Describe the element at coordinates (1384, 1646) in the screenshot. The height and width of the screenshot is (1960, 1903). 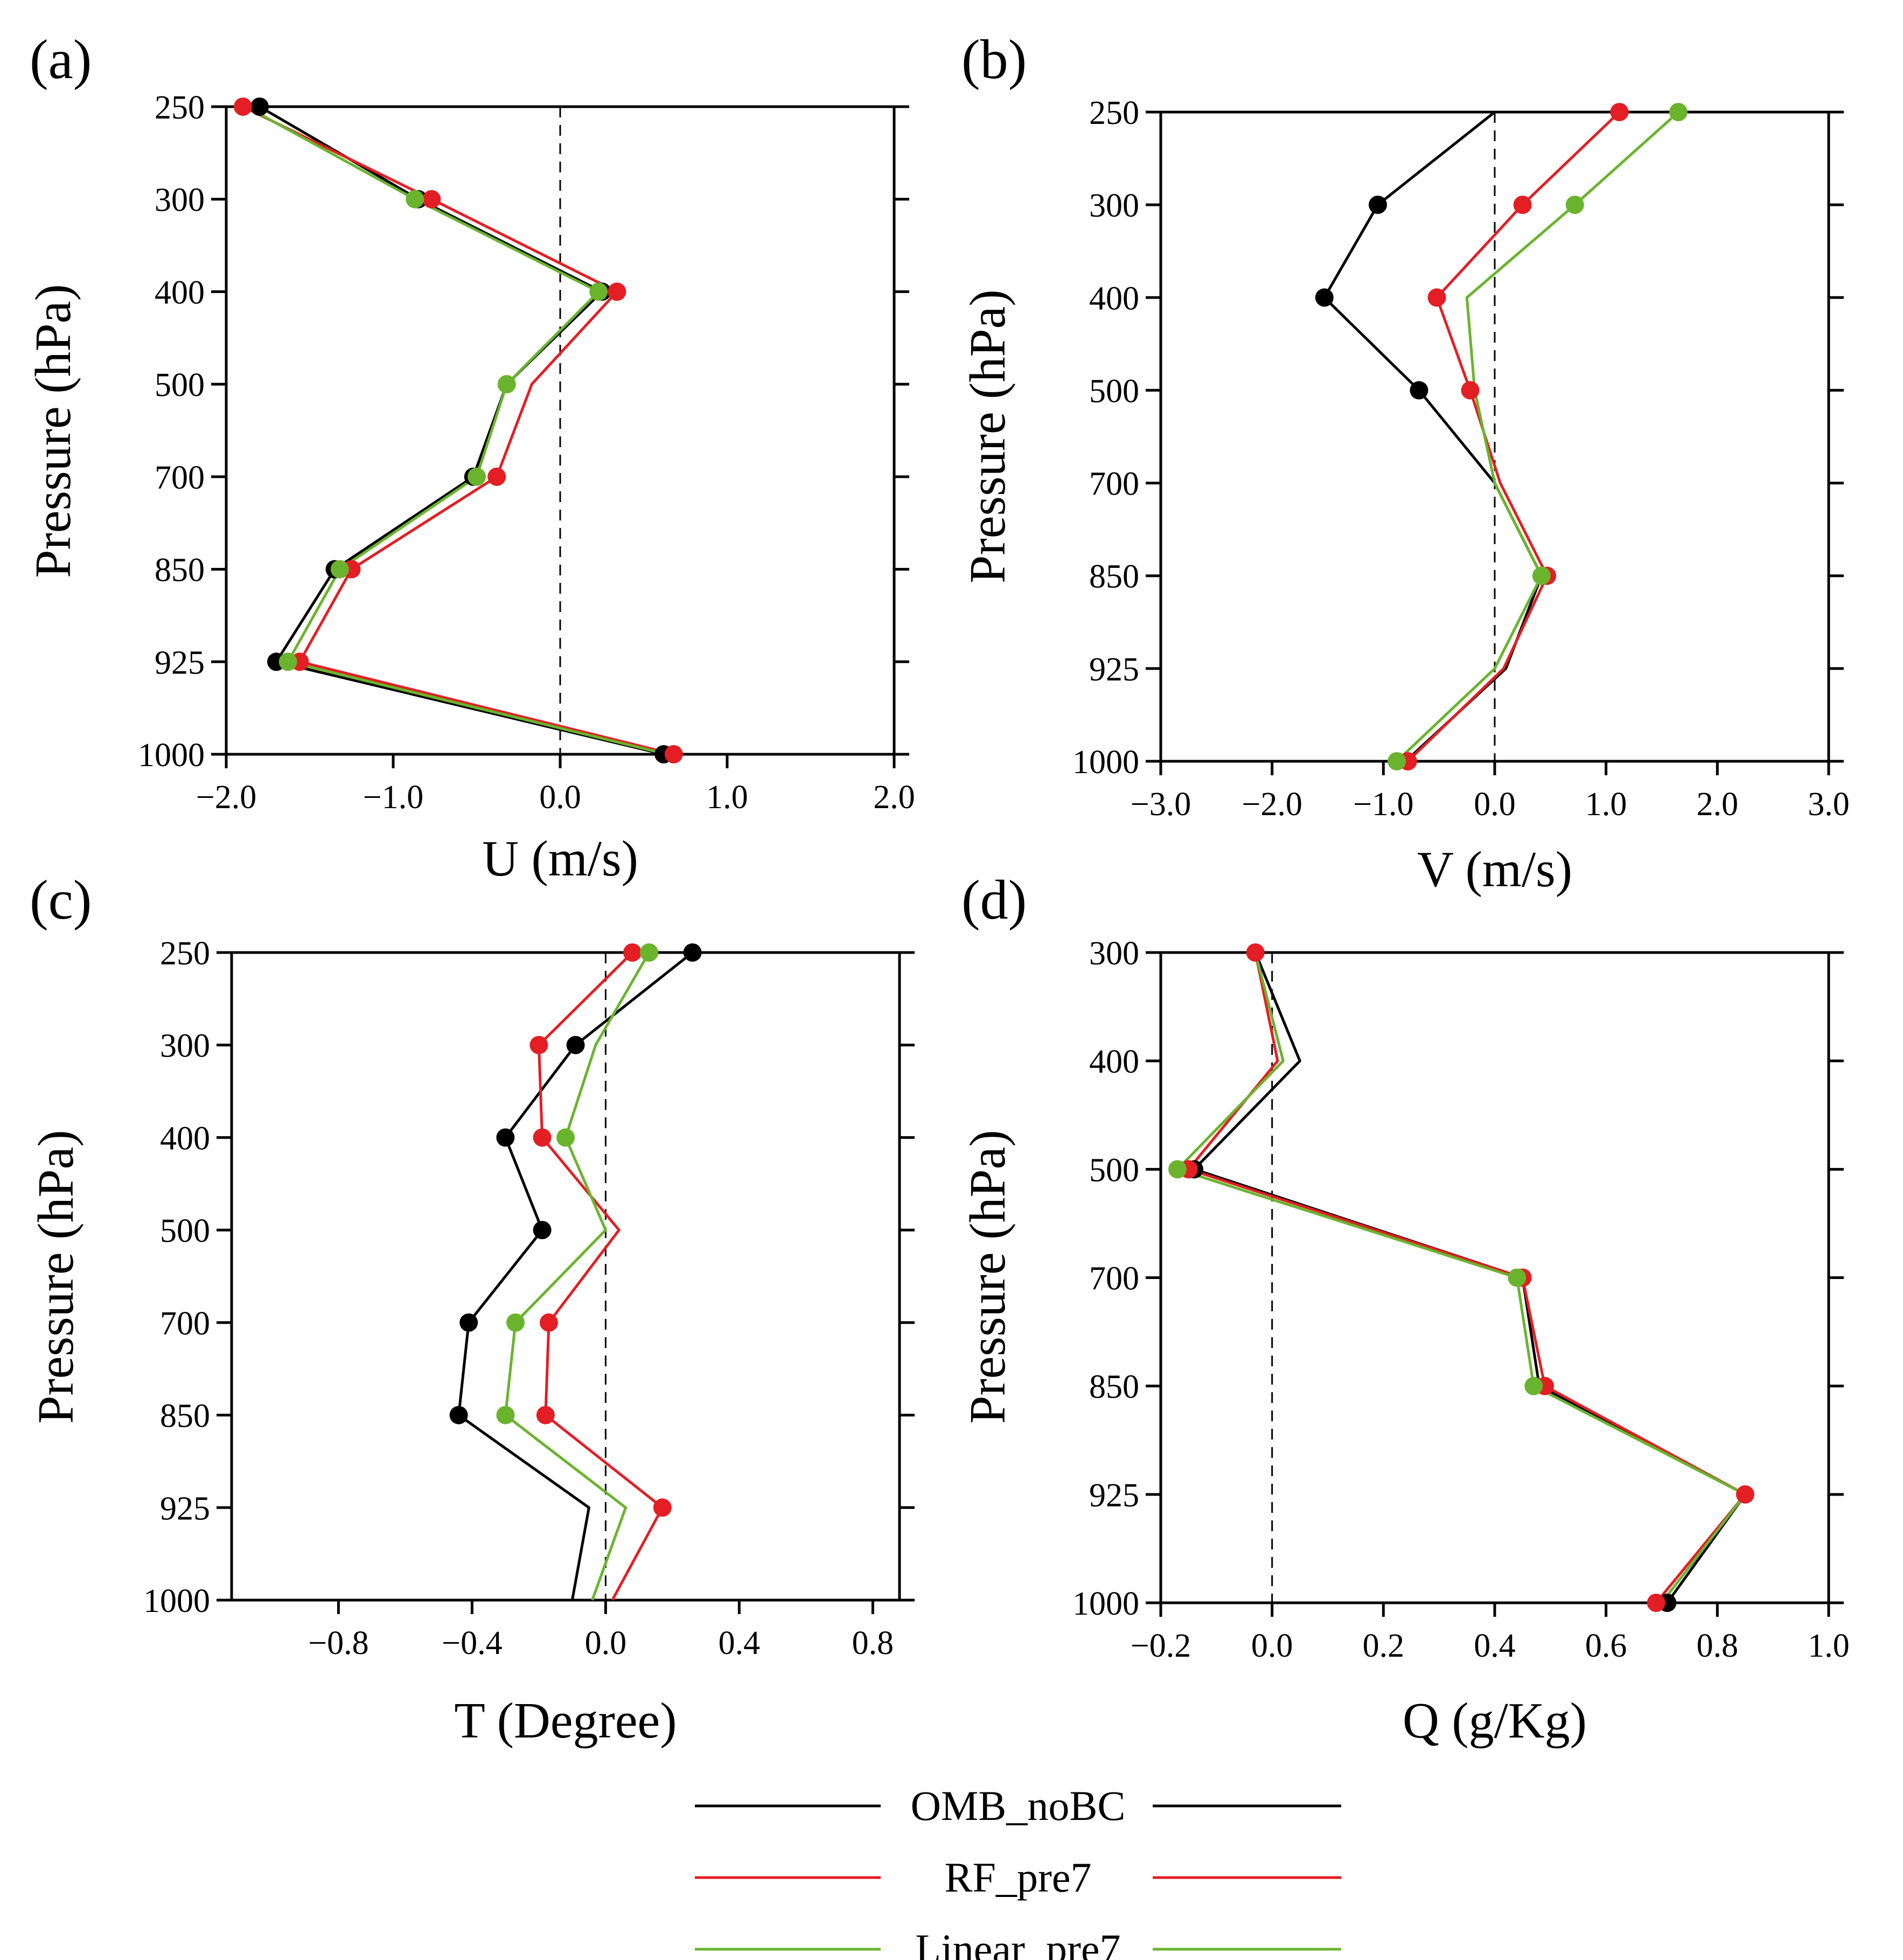
I see `x-tick-label: 0.2` at that location.